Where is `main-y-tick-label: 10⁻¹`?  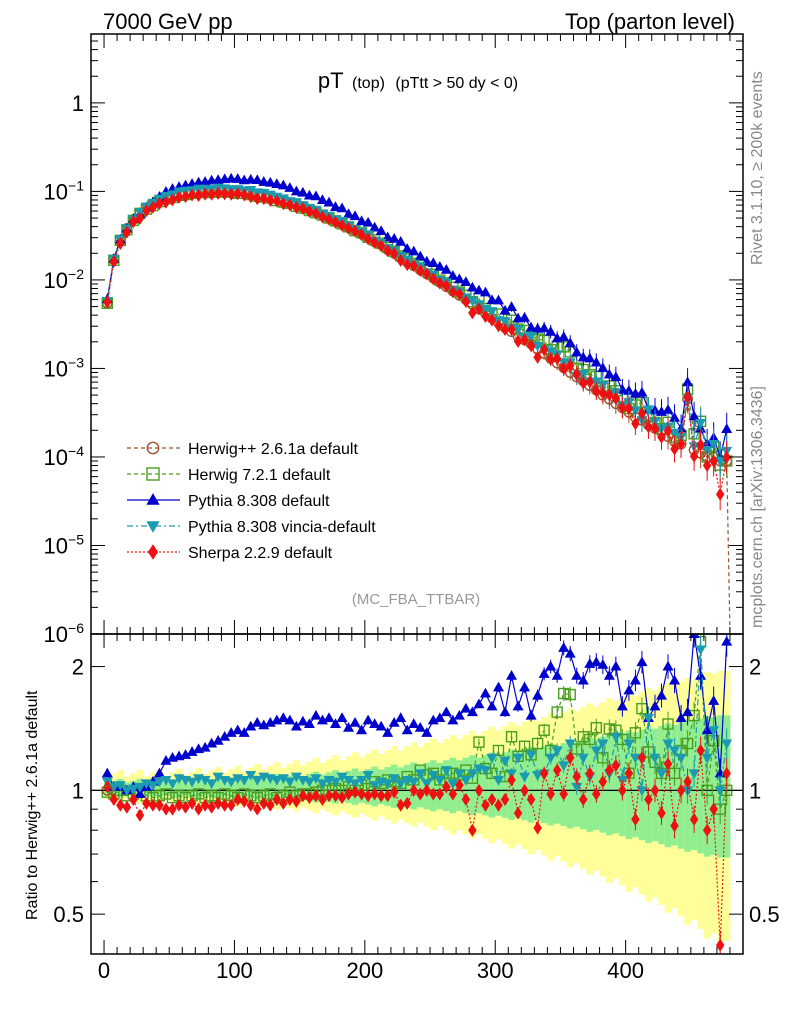
main-y-tick-label: 10⁻¹ is located at coordinates (64, 190).